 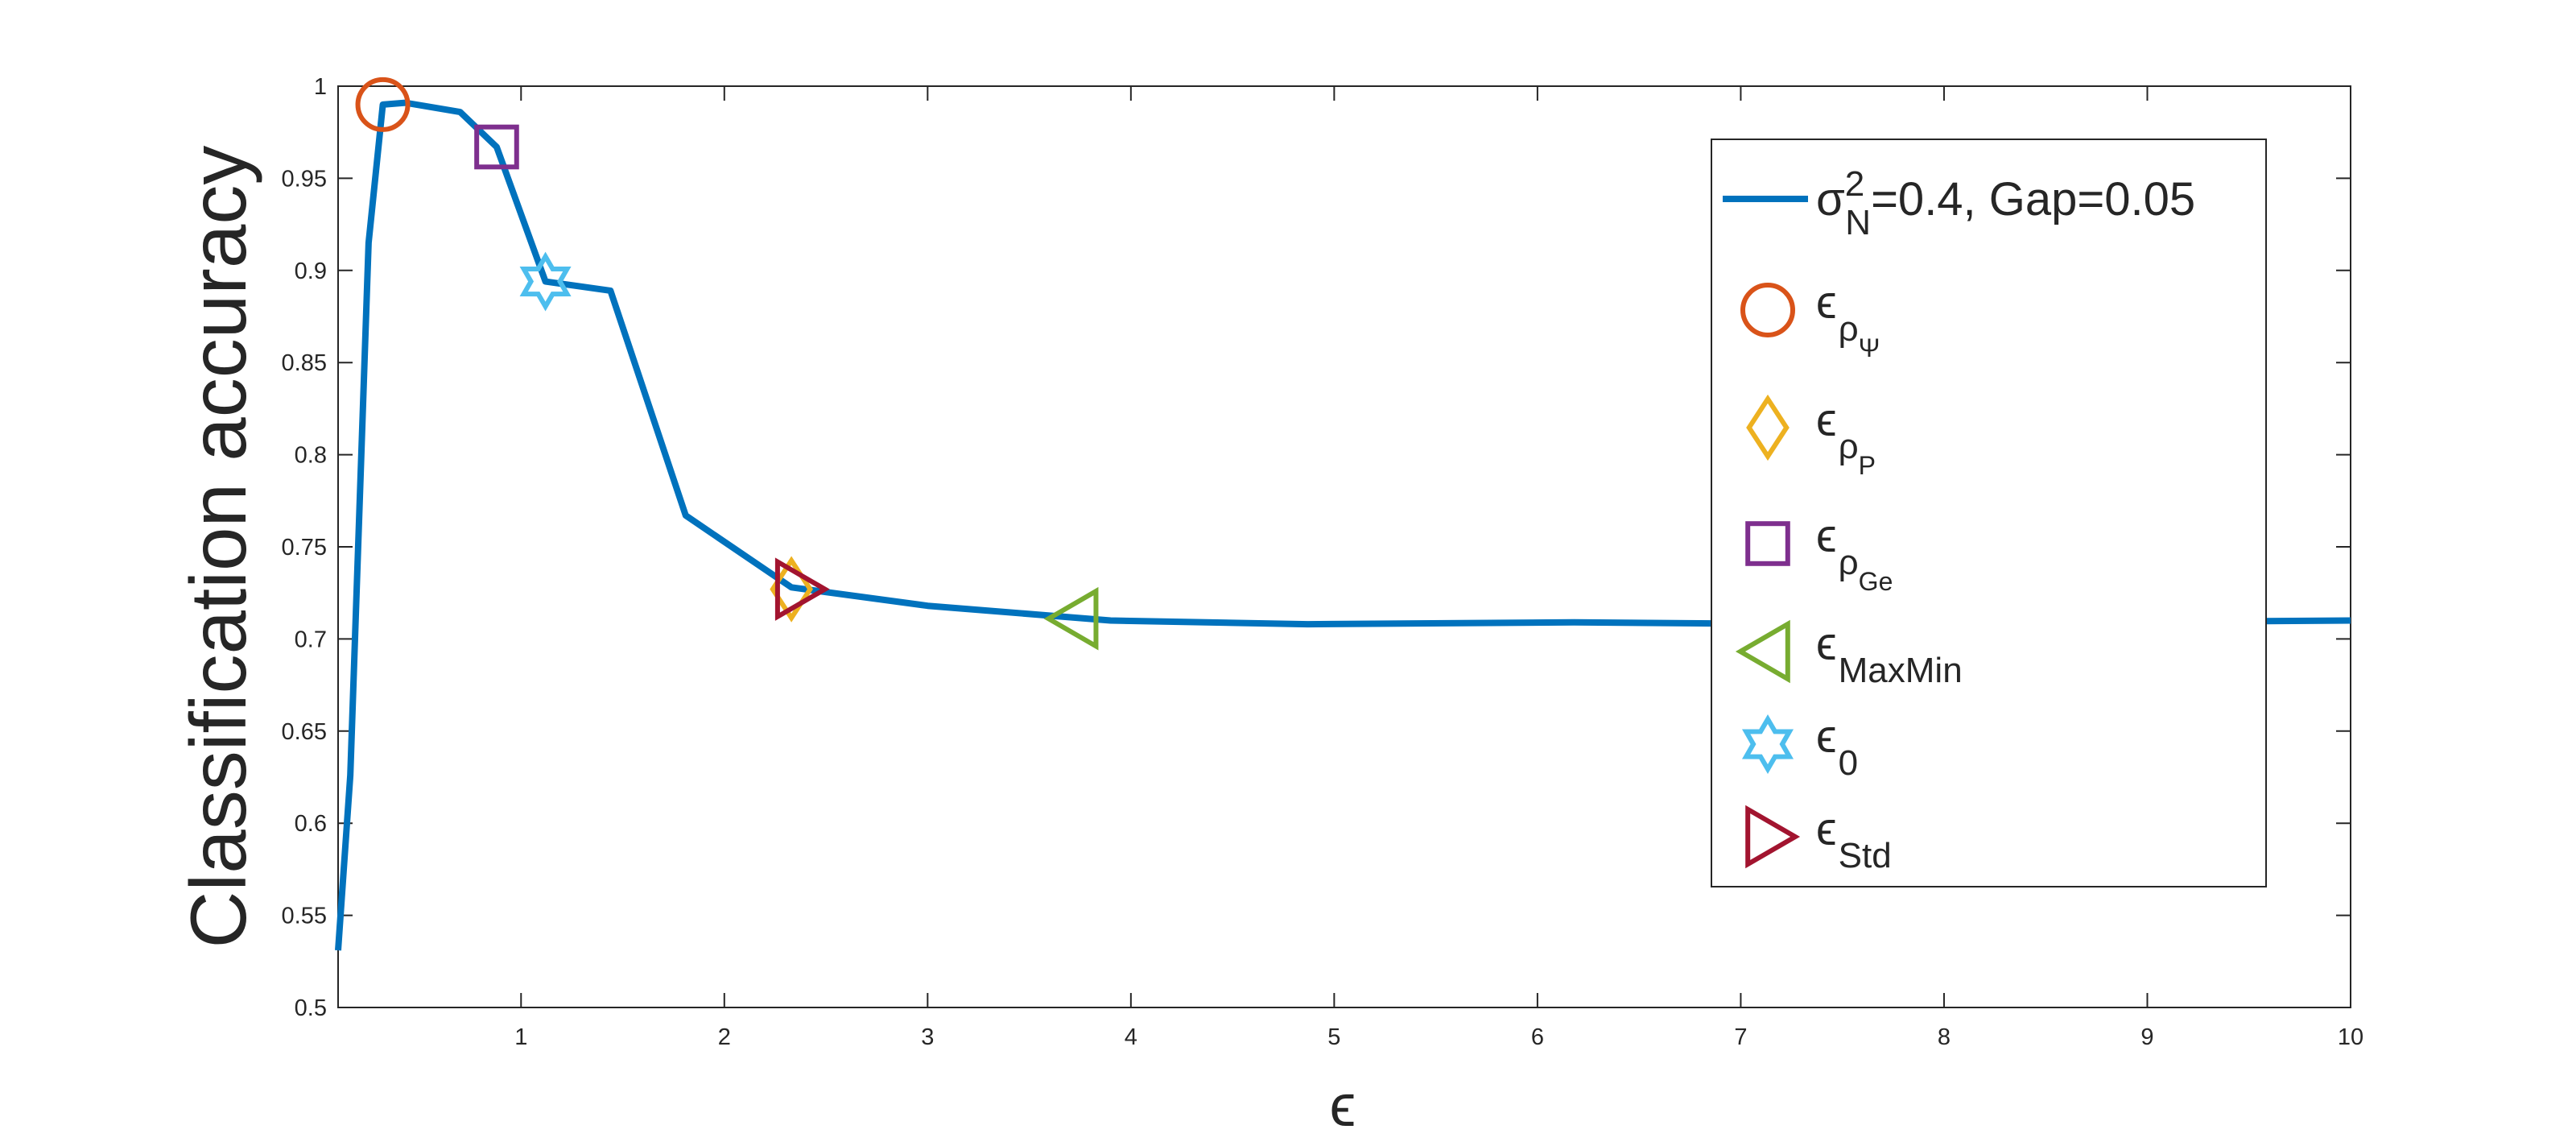 What do you see at coordinates (520, 1037) in the screenshot?
I see `x-tick-label: 1` at bounding box center [520, 1037].